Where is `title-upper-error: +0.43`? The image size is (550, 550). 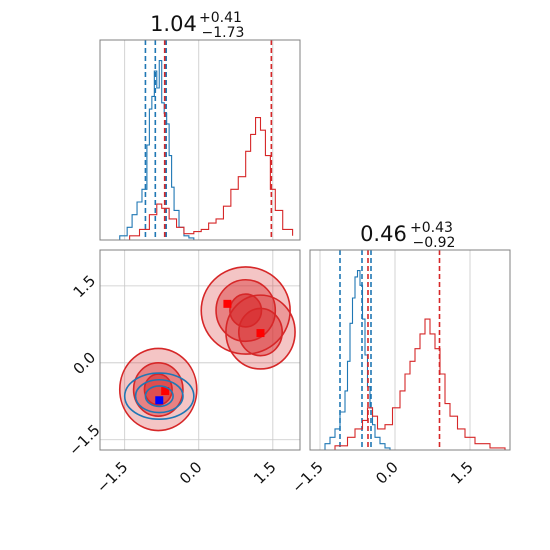 title-upper-error: +0.43 is located at coordinates (431, 228).